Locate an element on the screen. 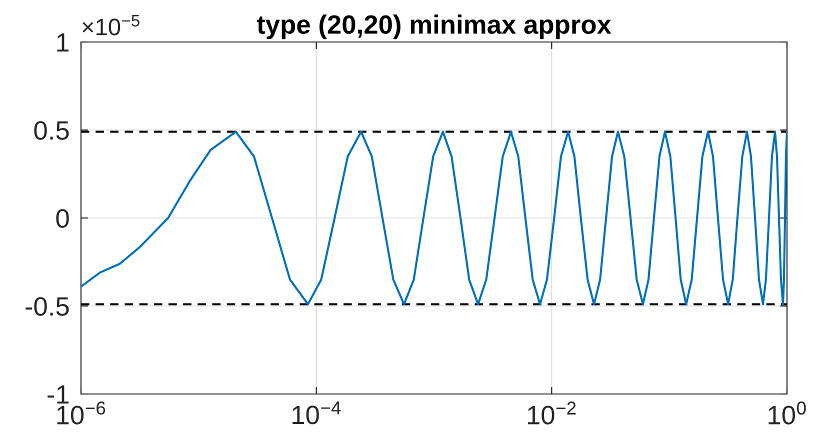  y-tick-label: 0.5 is located at coordinates (51, 130).